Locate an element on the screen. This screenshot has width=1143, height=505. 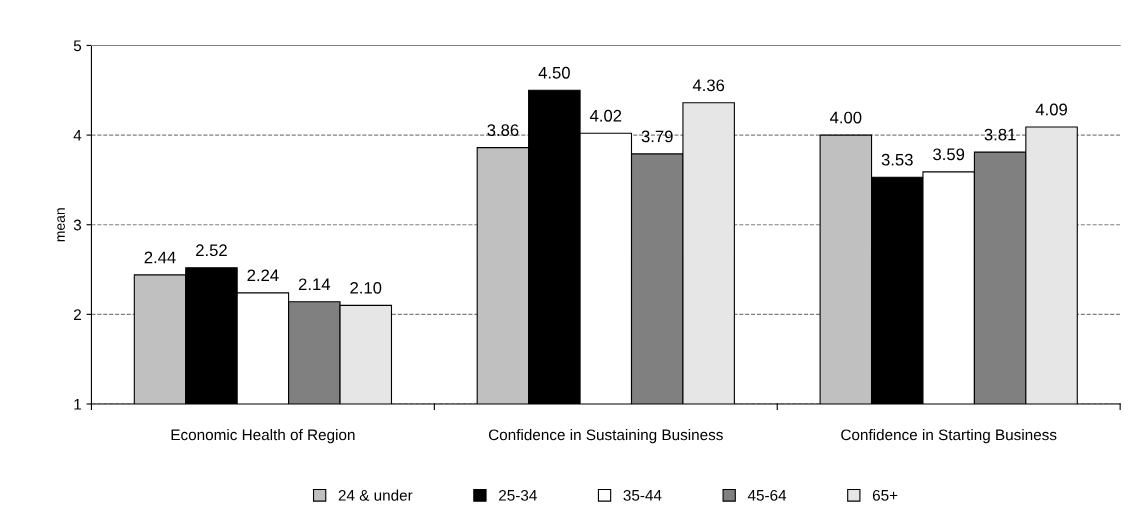
legend-label: 45-64 is located at coordinates (767, 495).